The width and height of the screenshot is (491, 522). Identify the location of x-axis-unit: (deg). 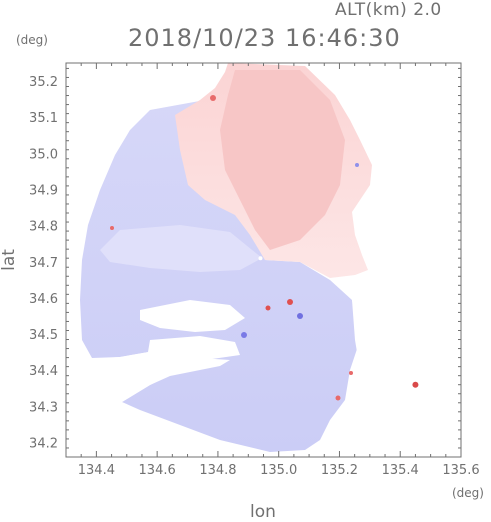
(468, 493).